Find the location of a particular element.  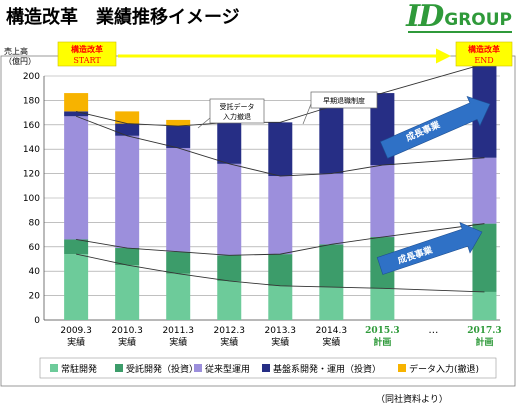

end-banner-text: END is located at coordinates (483, 60).